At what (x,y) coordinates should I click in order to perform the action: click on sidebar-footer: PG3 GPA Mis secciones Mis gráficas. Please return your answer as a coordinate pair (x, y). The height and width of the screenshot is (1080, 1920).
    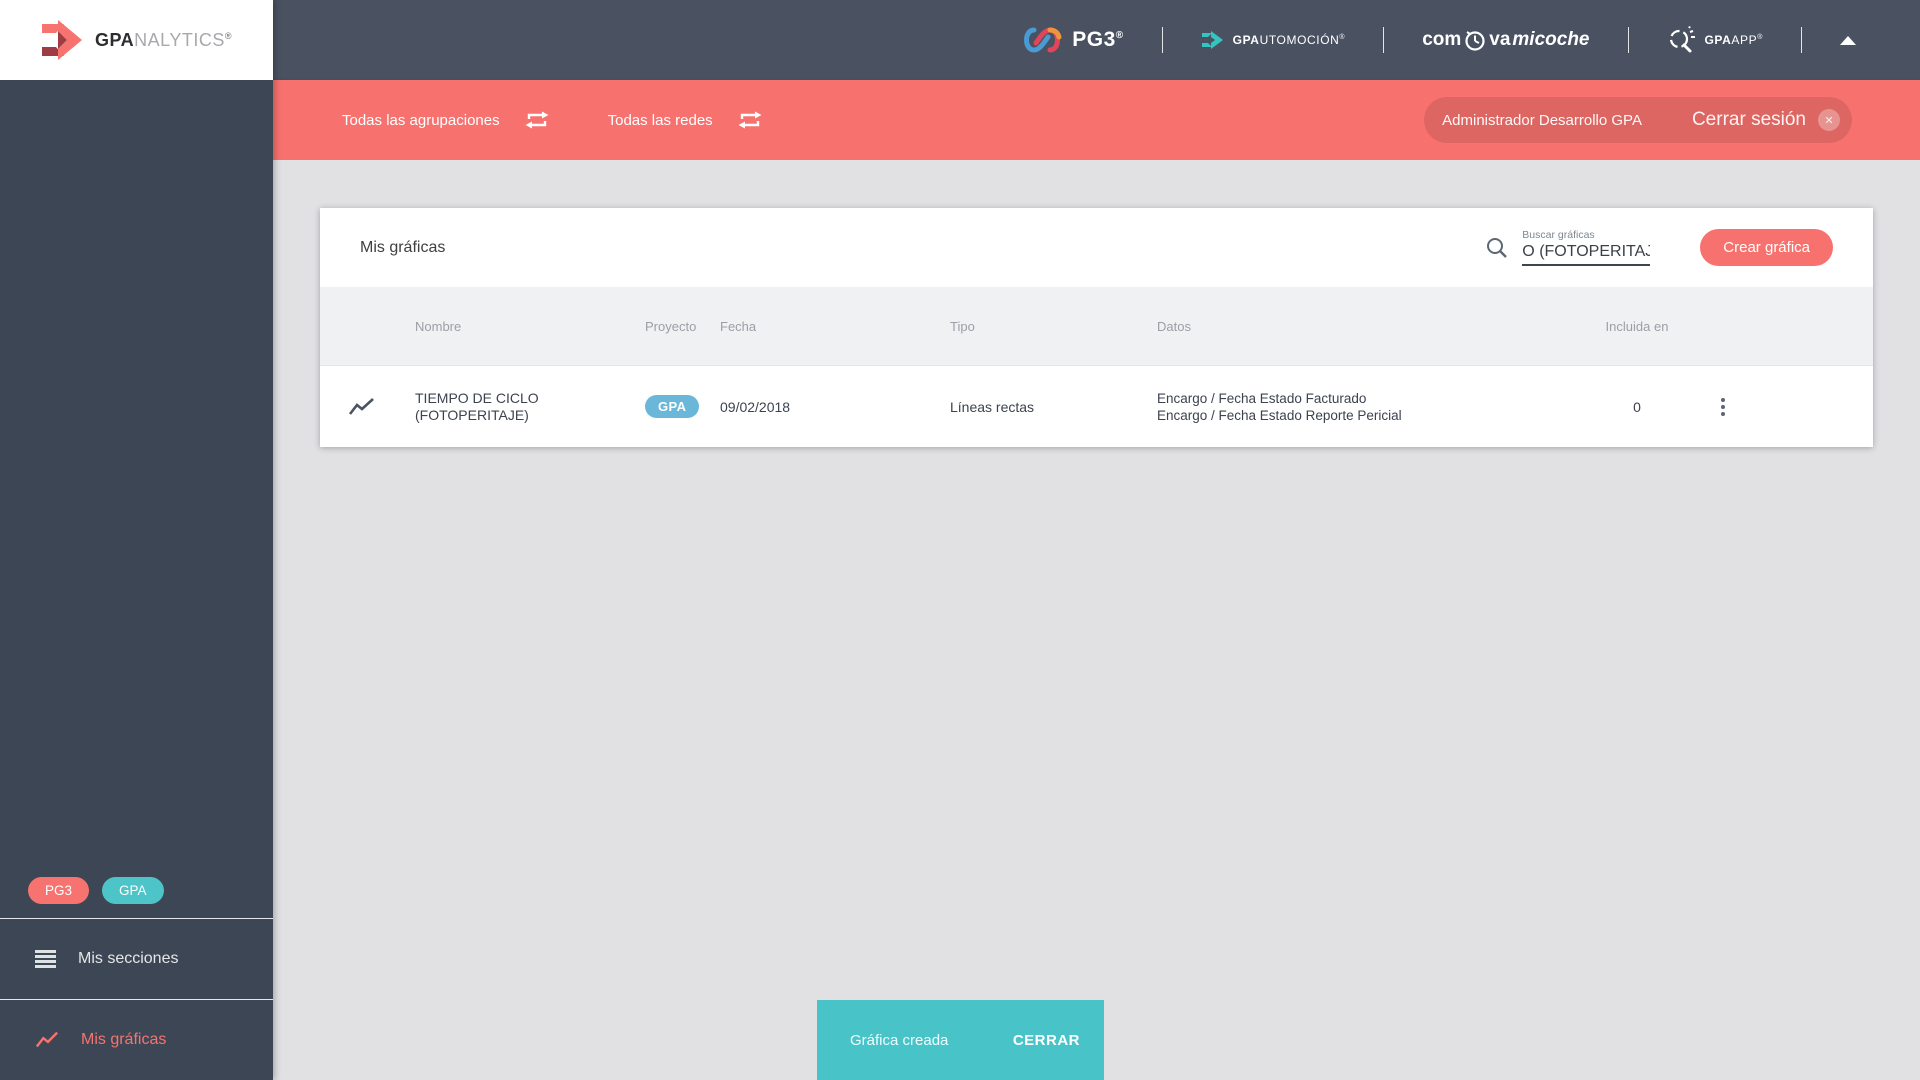
    Looking at the image, I should click on (136, 971).